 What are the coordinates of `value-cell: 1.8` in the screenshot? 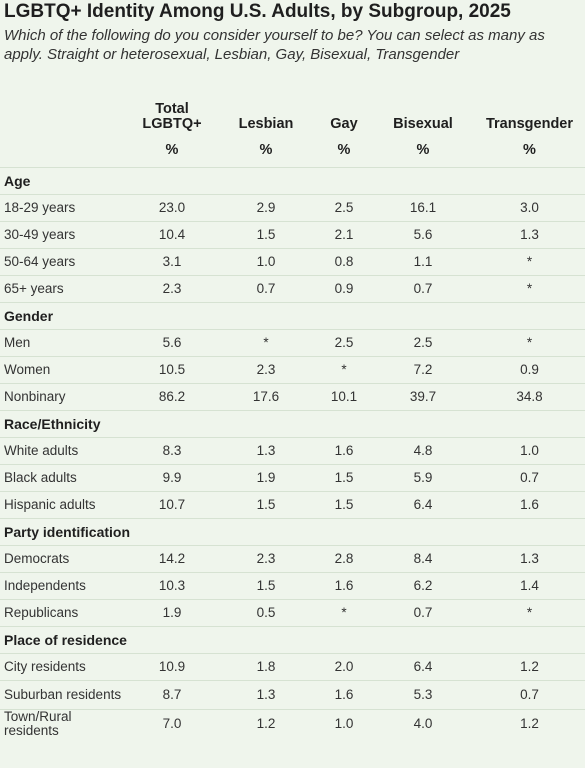 It's located at (266, 667).